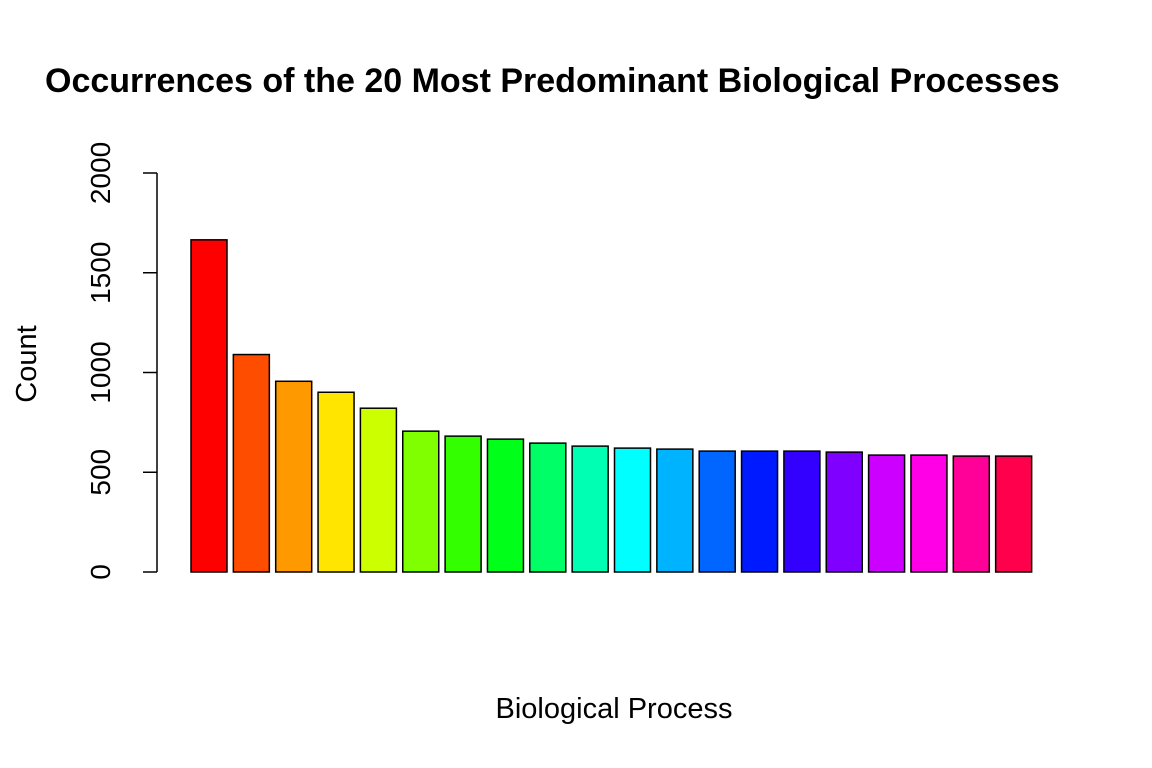  What do you see at coordinates (614, 709) in the screenshot?
I see `x-axis-label: Biological Process` at bounding box center [614, 709].